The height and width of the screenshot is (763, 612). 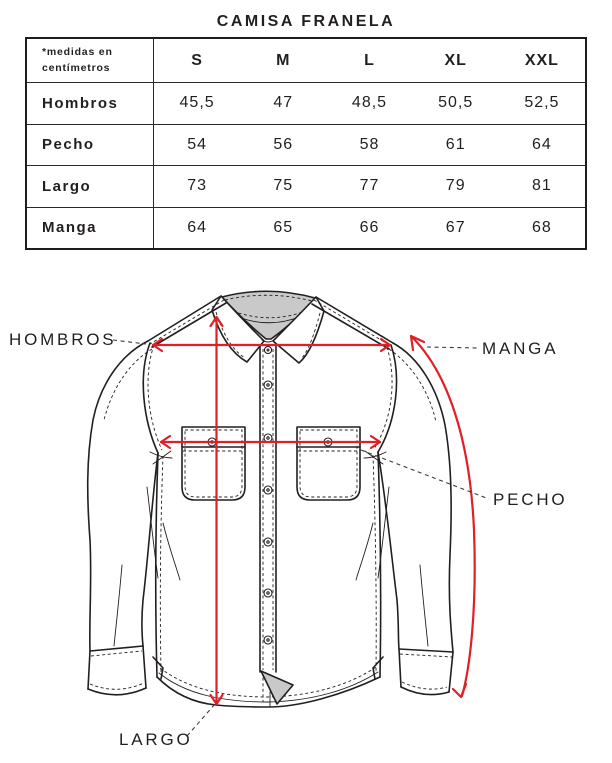 I want to click on value-cell: 45,5, so click(x=197, y=103).